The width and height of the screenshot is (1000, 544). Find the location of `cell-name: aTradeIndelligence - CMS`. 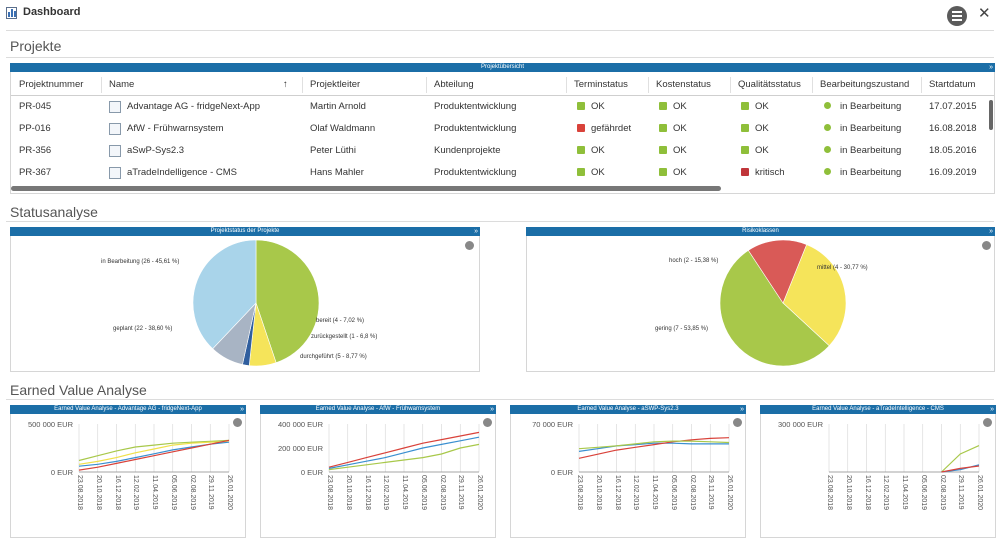

cell-name: aTradeIndelligence - CMS is located at coordinates (173, 173).